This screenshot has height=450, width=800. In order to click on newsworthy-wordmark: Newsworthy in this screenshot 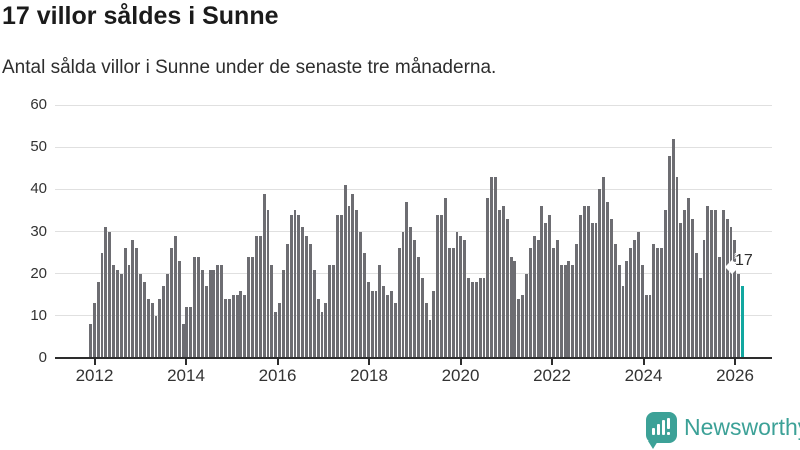, I will do `click(742, 427)`.